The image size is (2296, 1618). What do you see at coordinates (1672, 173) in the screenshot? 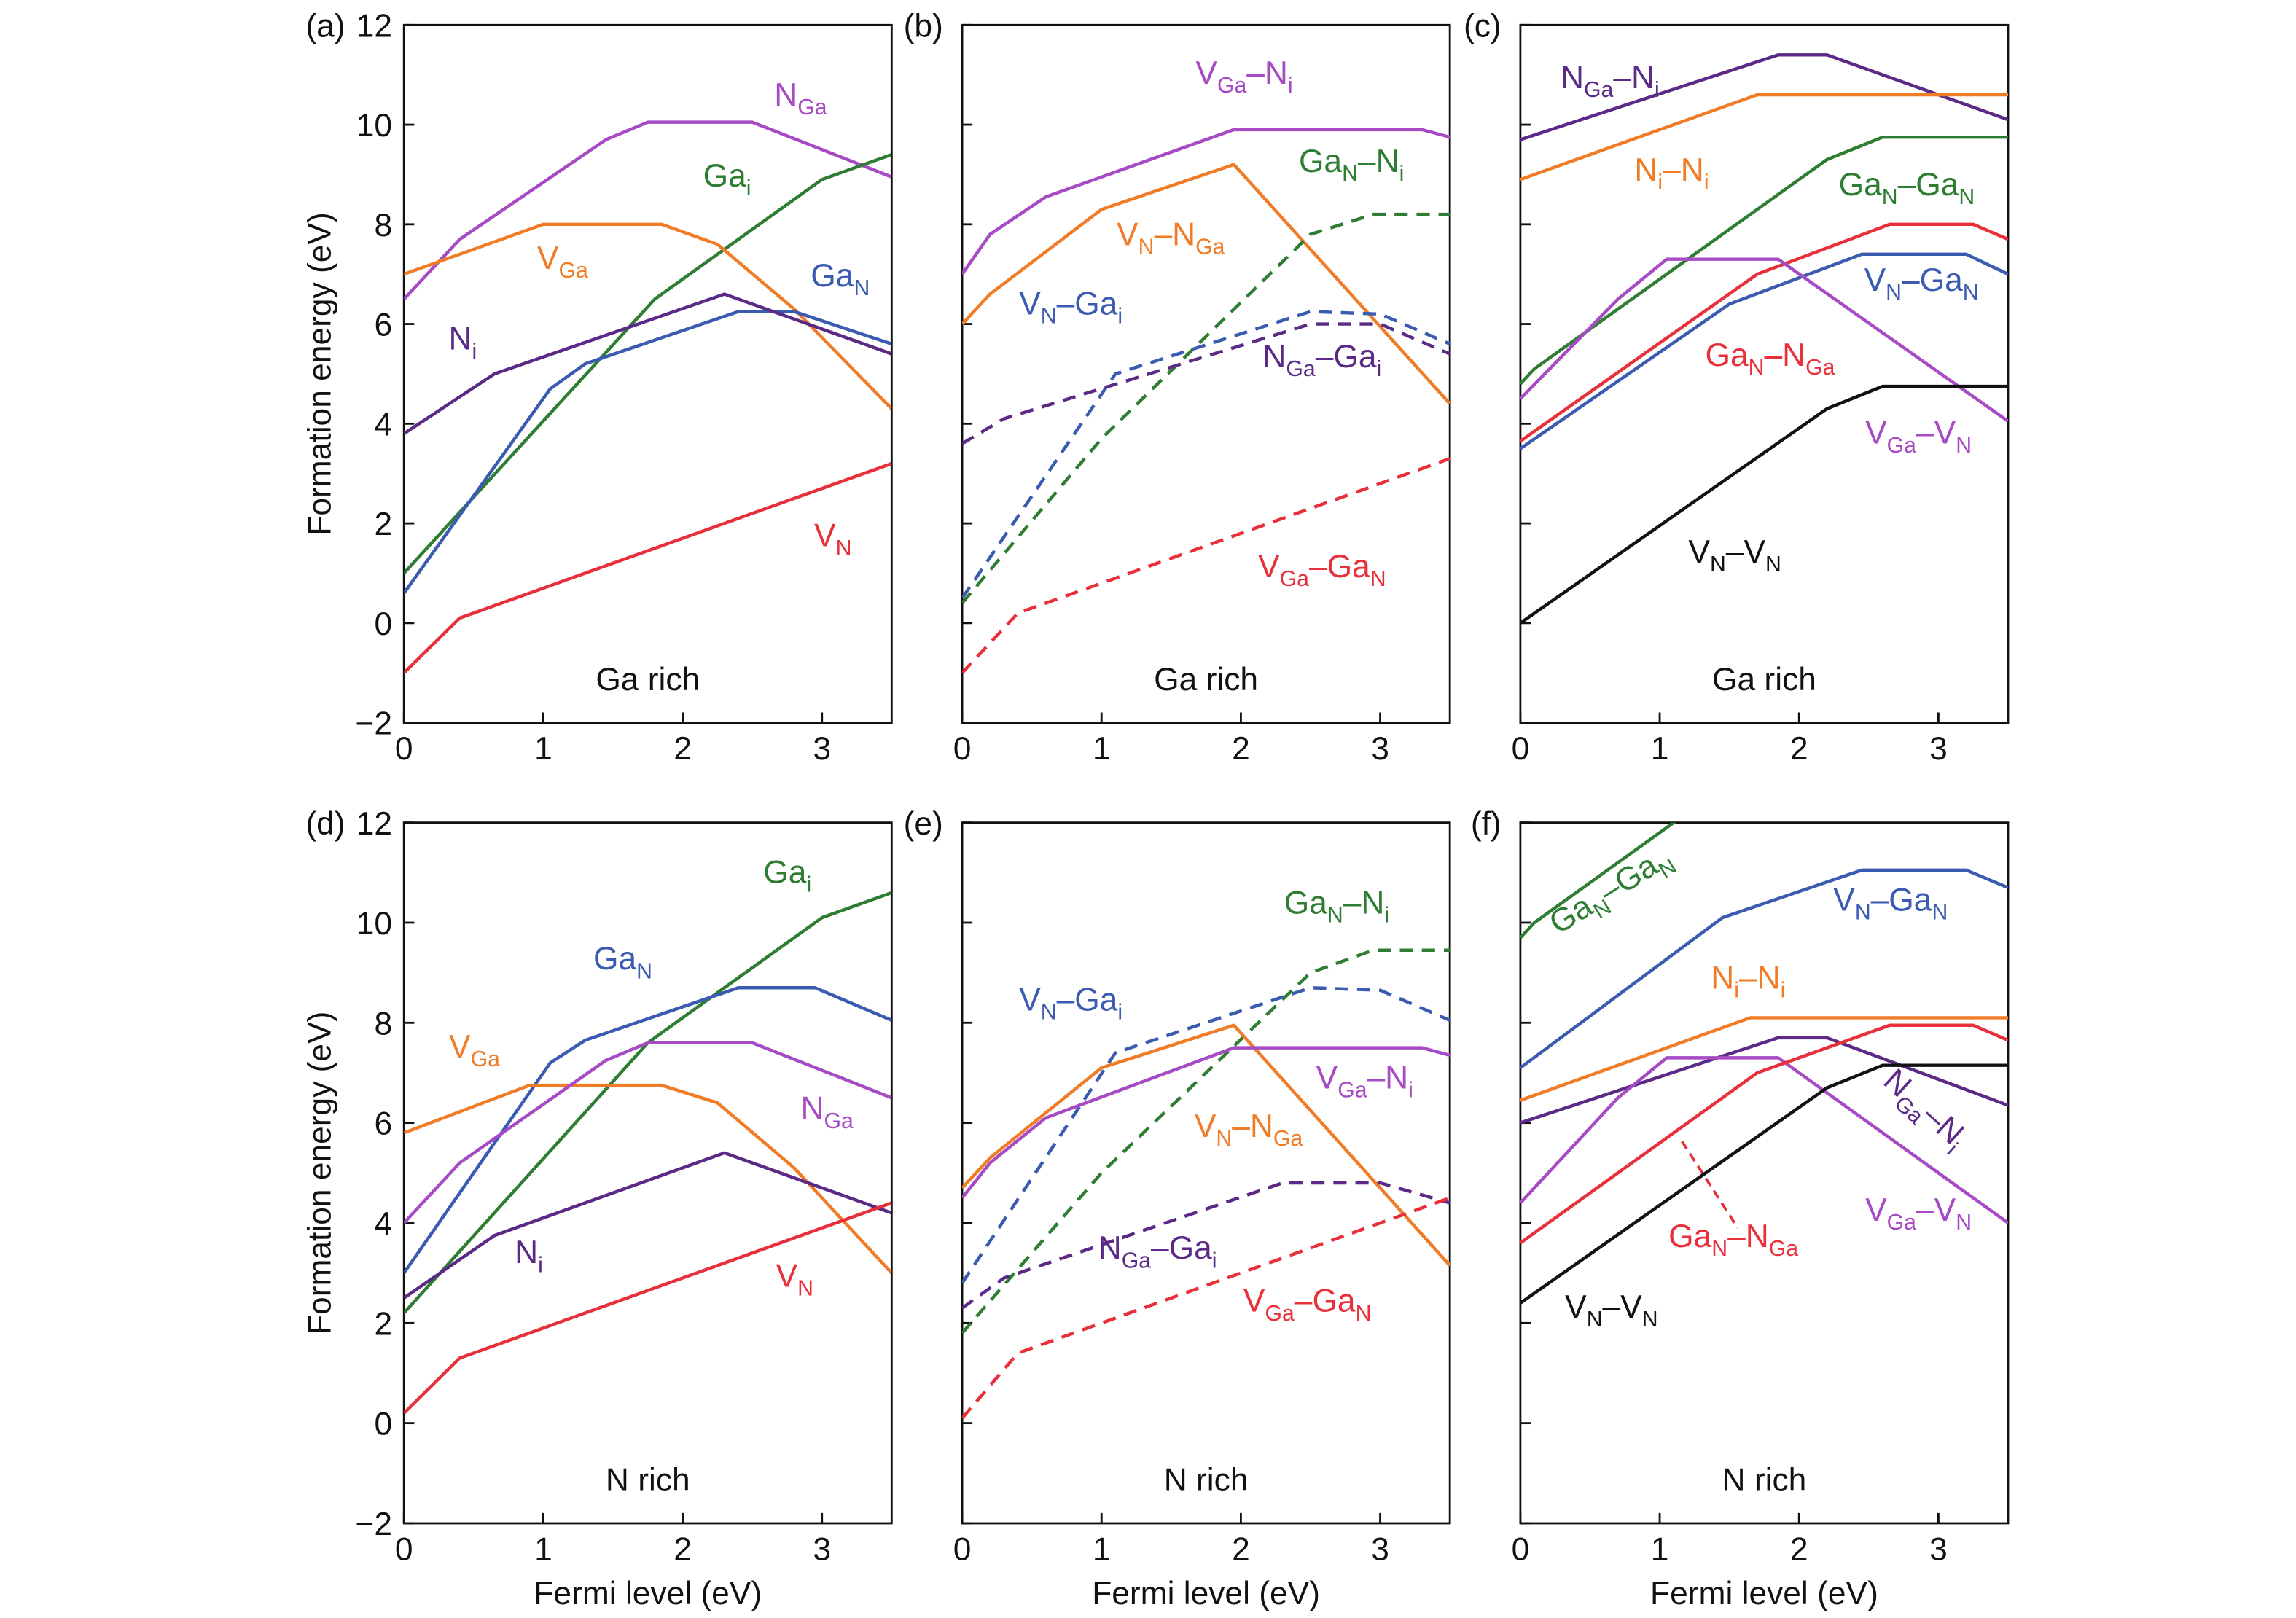
I see `series-label: Ni–Ni` at bounding box center [1672, 173].